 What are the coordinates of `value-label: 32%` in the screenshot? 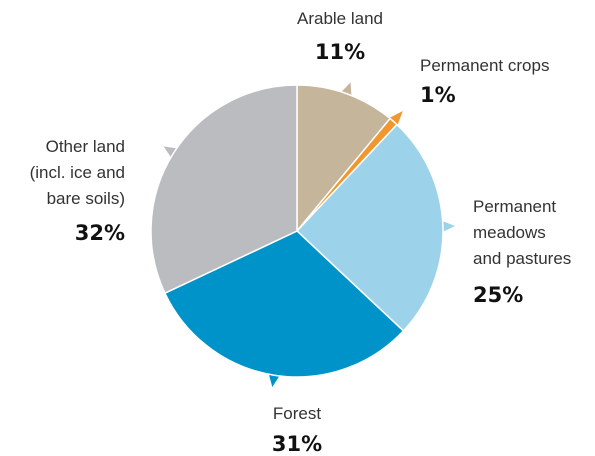 It's located at (99, 233).